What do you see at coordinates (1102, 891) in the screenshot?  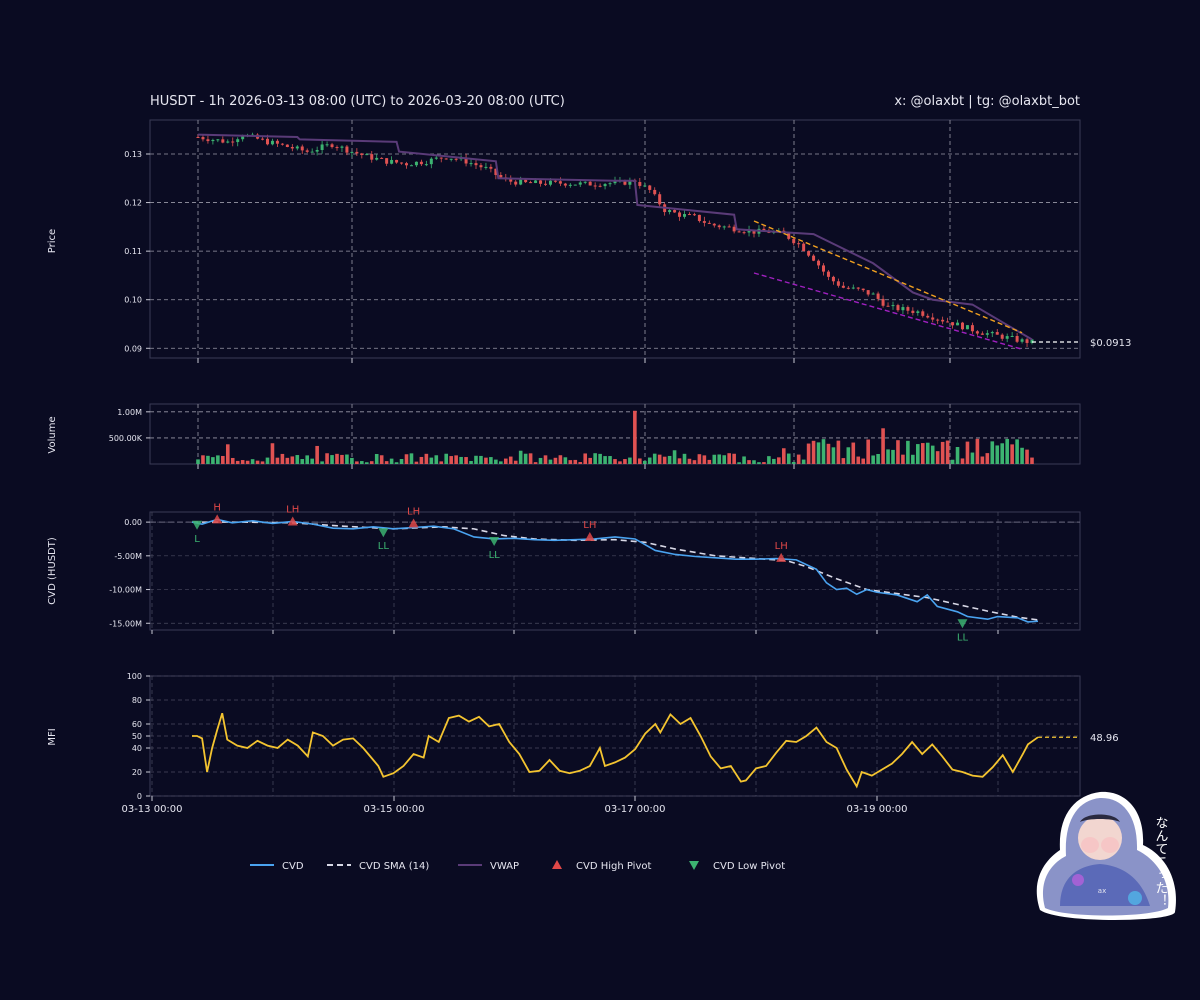 I see `sticker-badge: ax` at bounding box center [1102, 891].